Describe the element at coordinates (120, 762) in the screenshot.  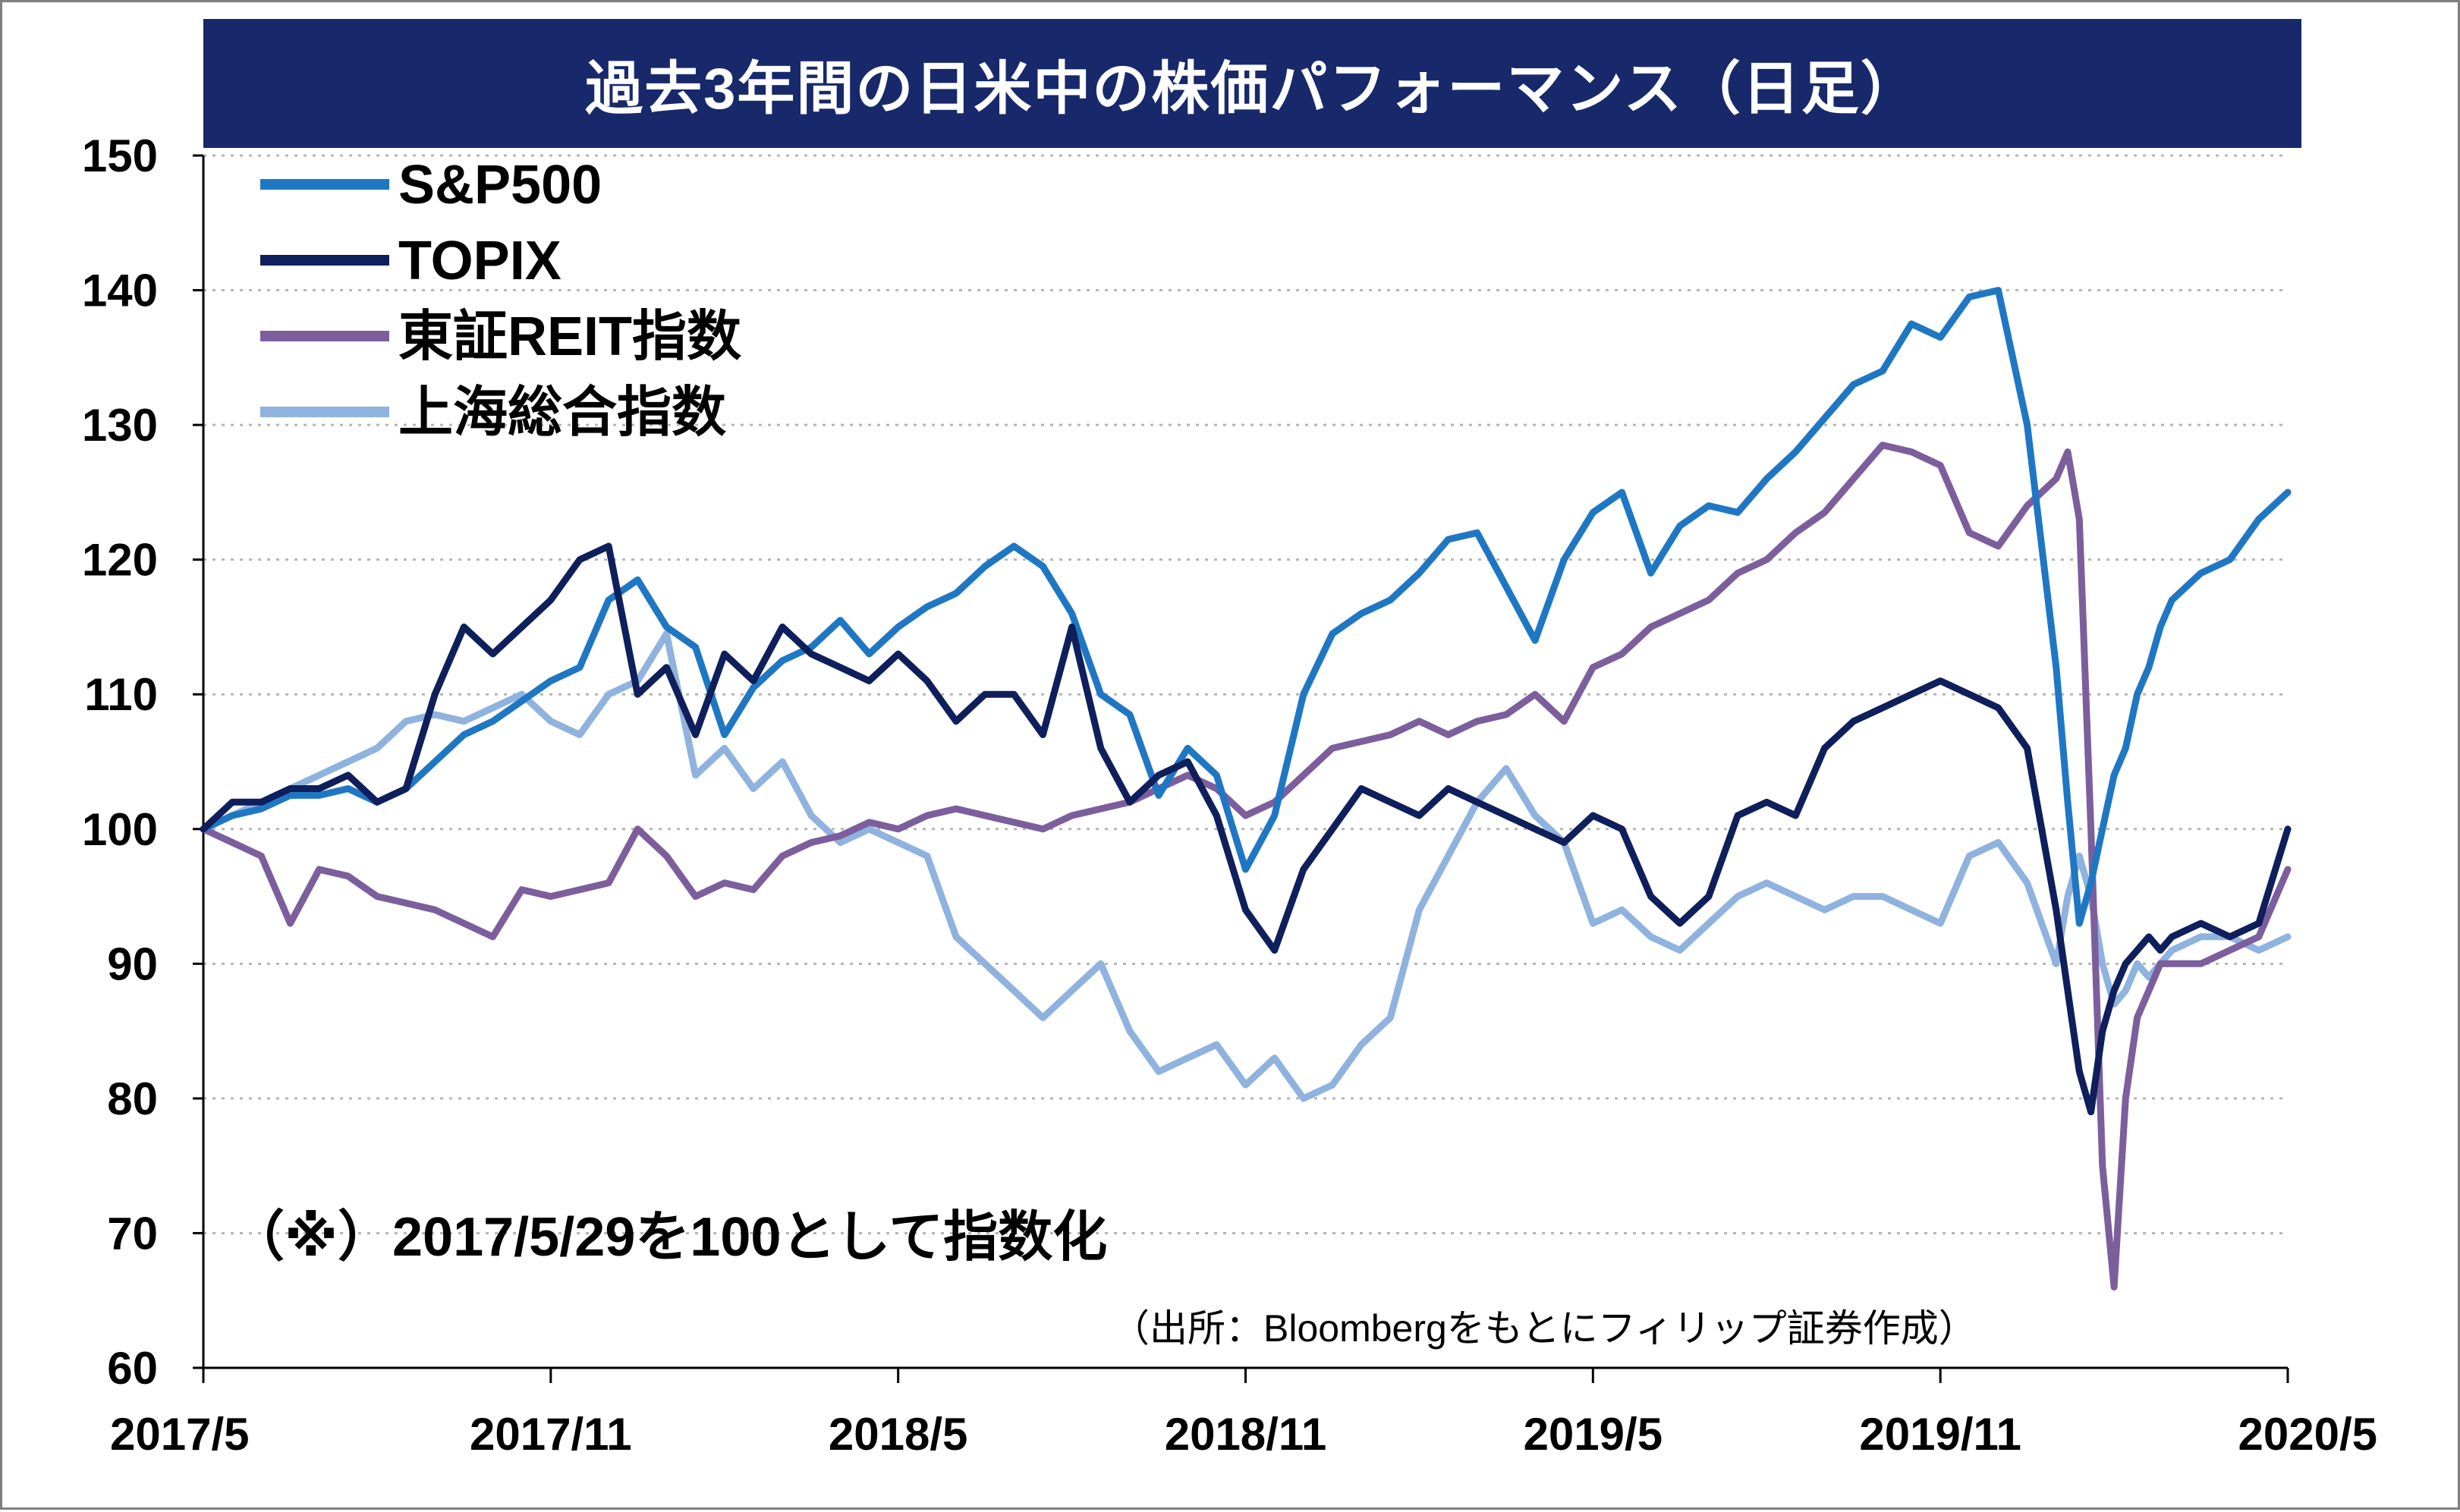
I see `y-tick-labels: 60 70 80 90 100 110 120 130 140 150` at that location.